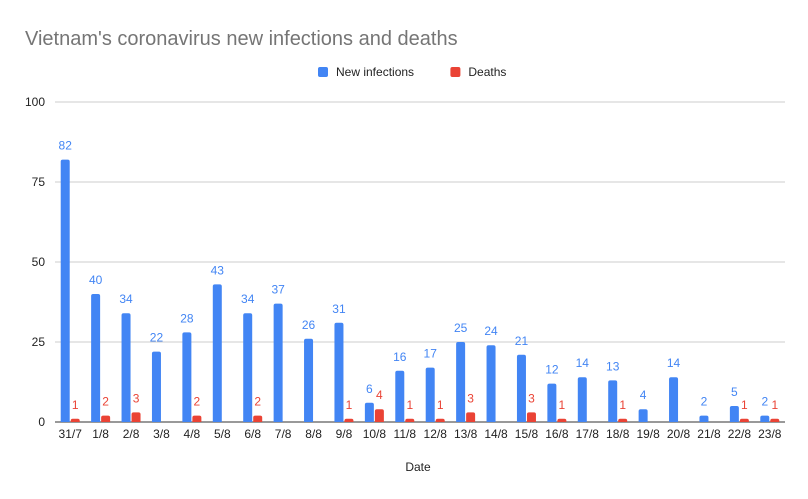  Describe the element at coordinates (131, 434) in the screenshot. I see `x-tick-label: 2/8` at that location.